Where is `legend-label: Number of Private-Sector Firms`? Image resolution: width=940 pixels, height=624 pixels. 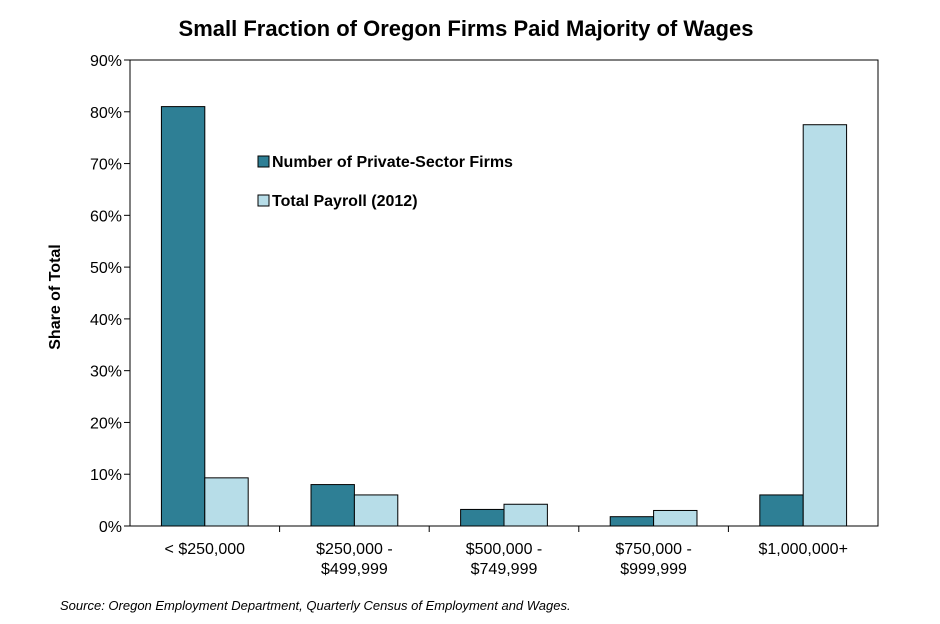 legend-label: Number of Private-Sector Firms is located at coordinates (392, 162).